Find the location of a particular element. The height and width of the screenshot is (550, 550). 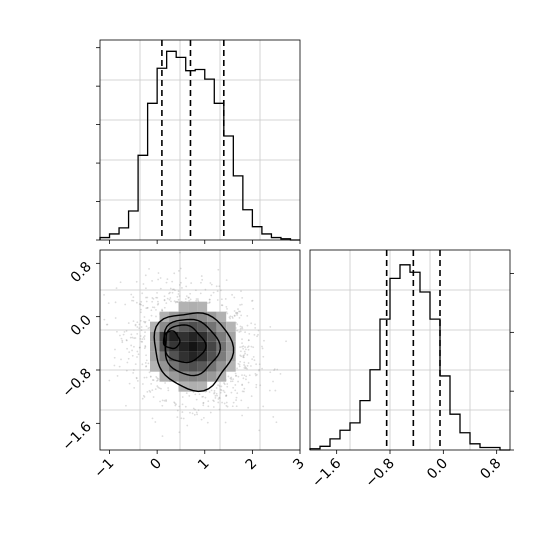

y-tick-label: −1.6 is located at coordinates (76, 436).